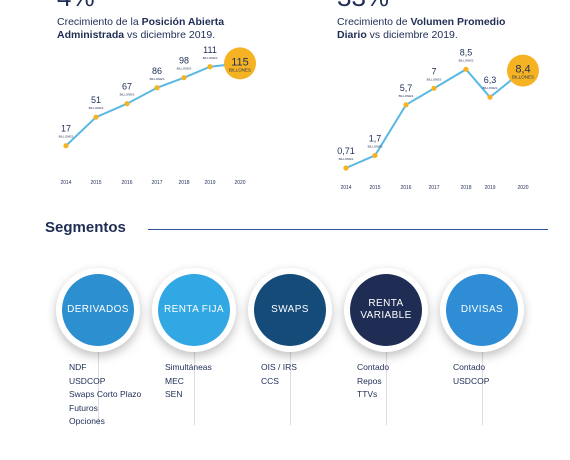  Describe the element at coordinates (490, 97) in the screenshot. I see `right-point-2019` at that location.